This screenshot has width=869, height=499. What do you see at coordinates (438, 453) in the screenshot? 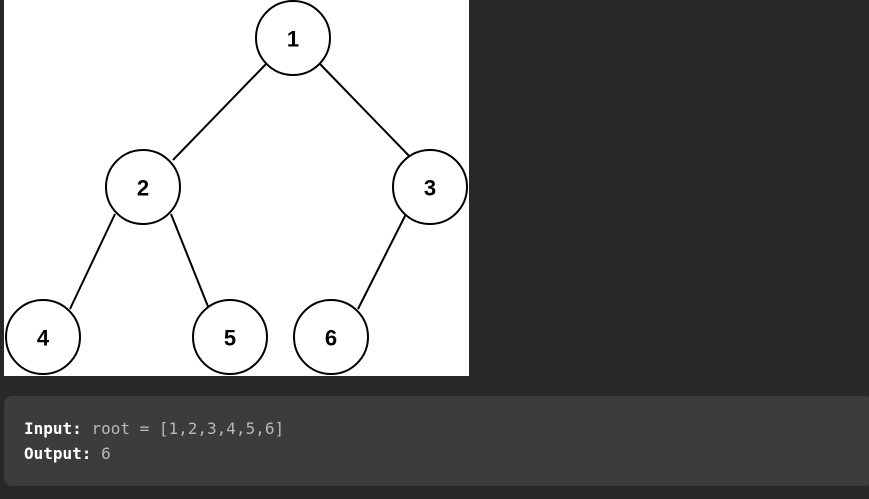
I see `example-output-line: Output: 6` at bounding box center [438, 453].